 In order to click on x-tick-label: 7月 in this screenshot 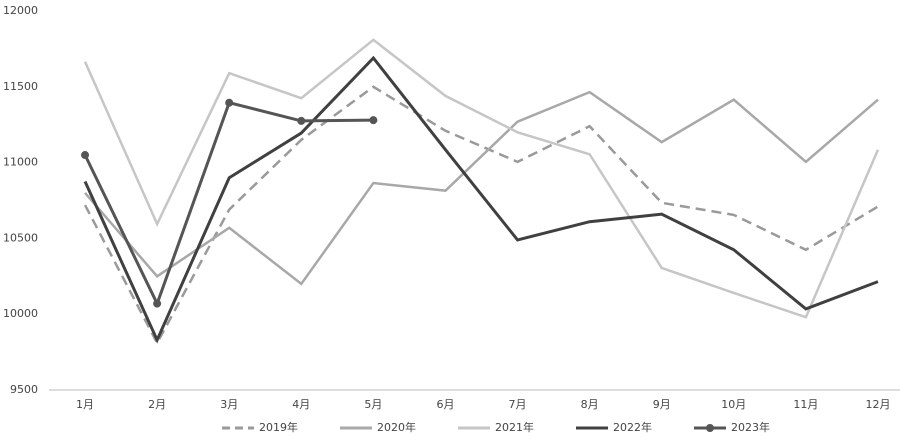, I will do `click(518, 404)`.